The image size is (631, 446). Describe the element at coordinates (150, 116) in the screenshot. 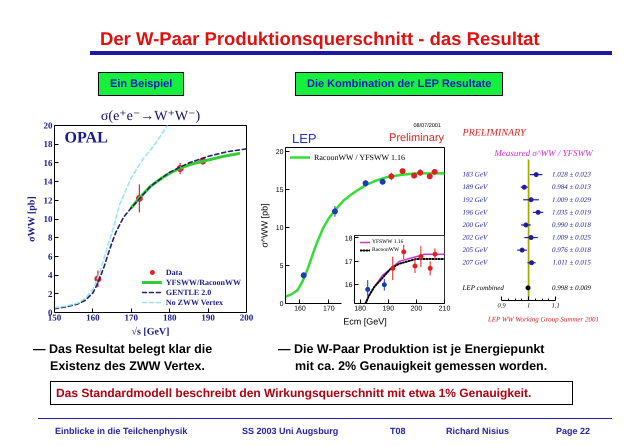

I see `chart-title: σ(e⁺e⁻→W⁺W⁻)` at that location.